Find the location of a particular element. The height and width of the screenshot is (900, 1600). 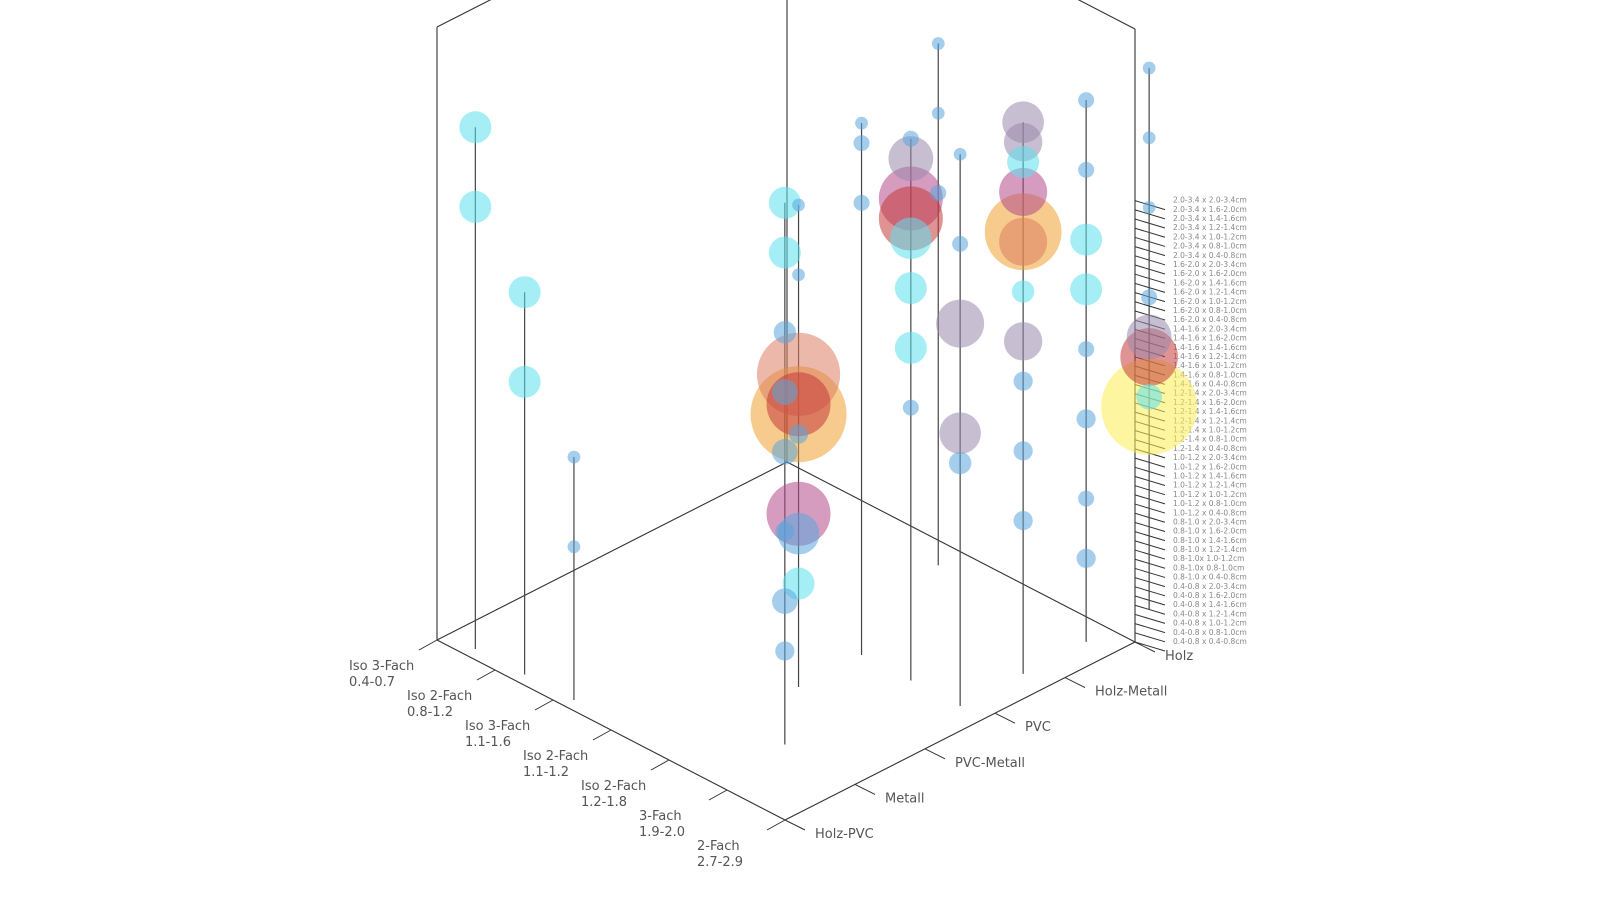

z-tick-label: 0.8-1.0 x 1.6-2.0cm is located at coordinates (1210, 531).